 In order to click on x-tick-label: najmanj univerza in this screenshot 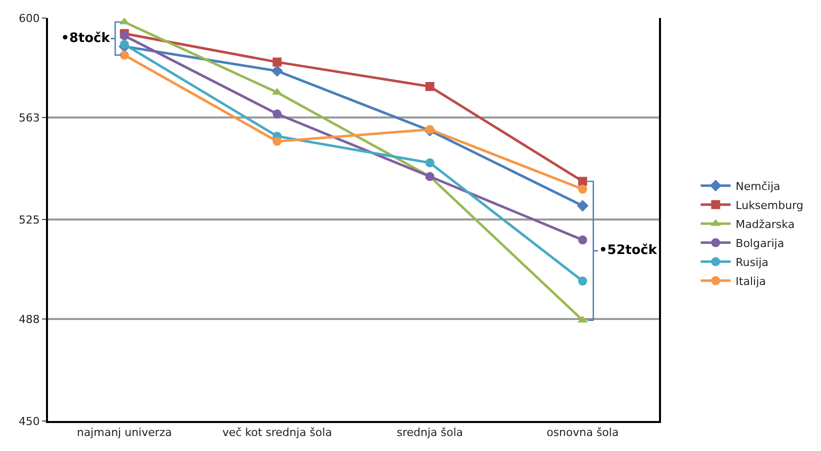, I will do `click(124, 433)`.